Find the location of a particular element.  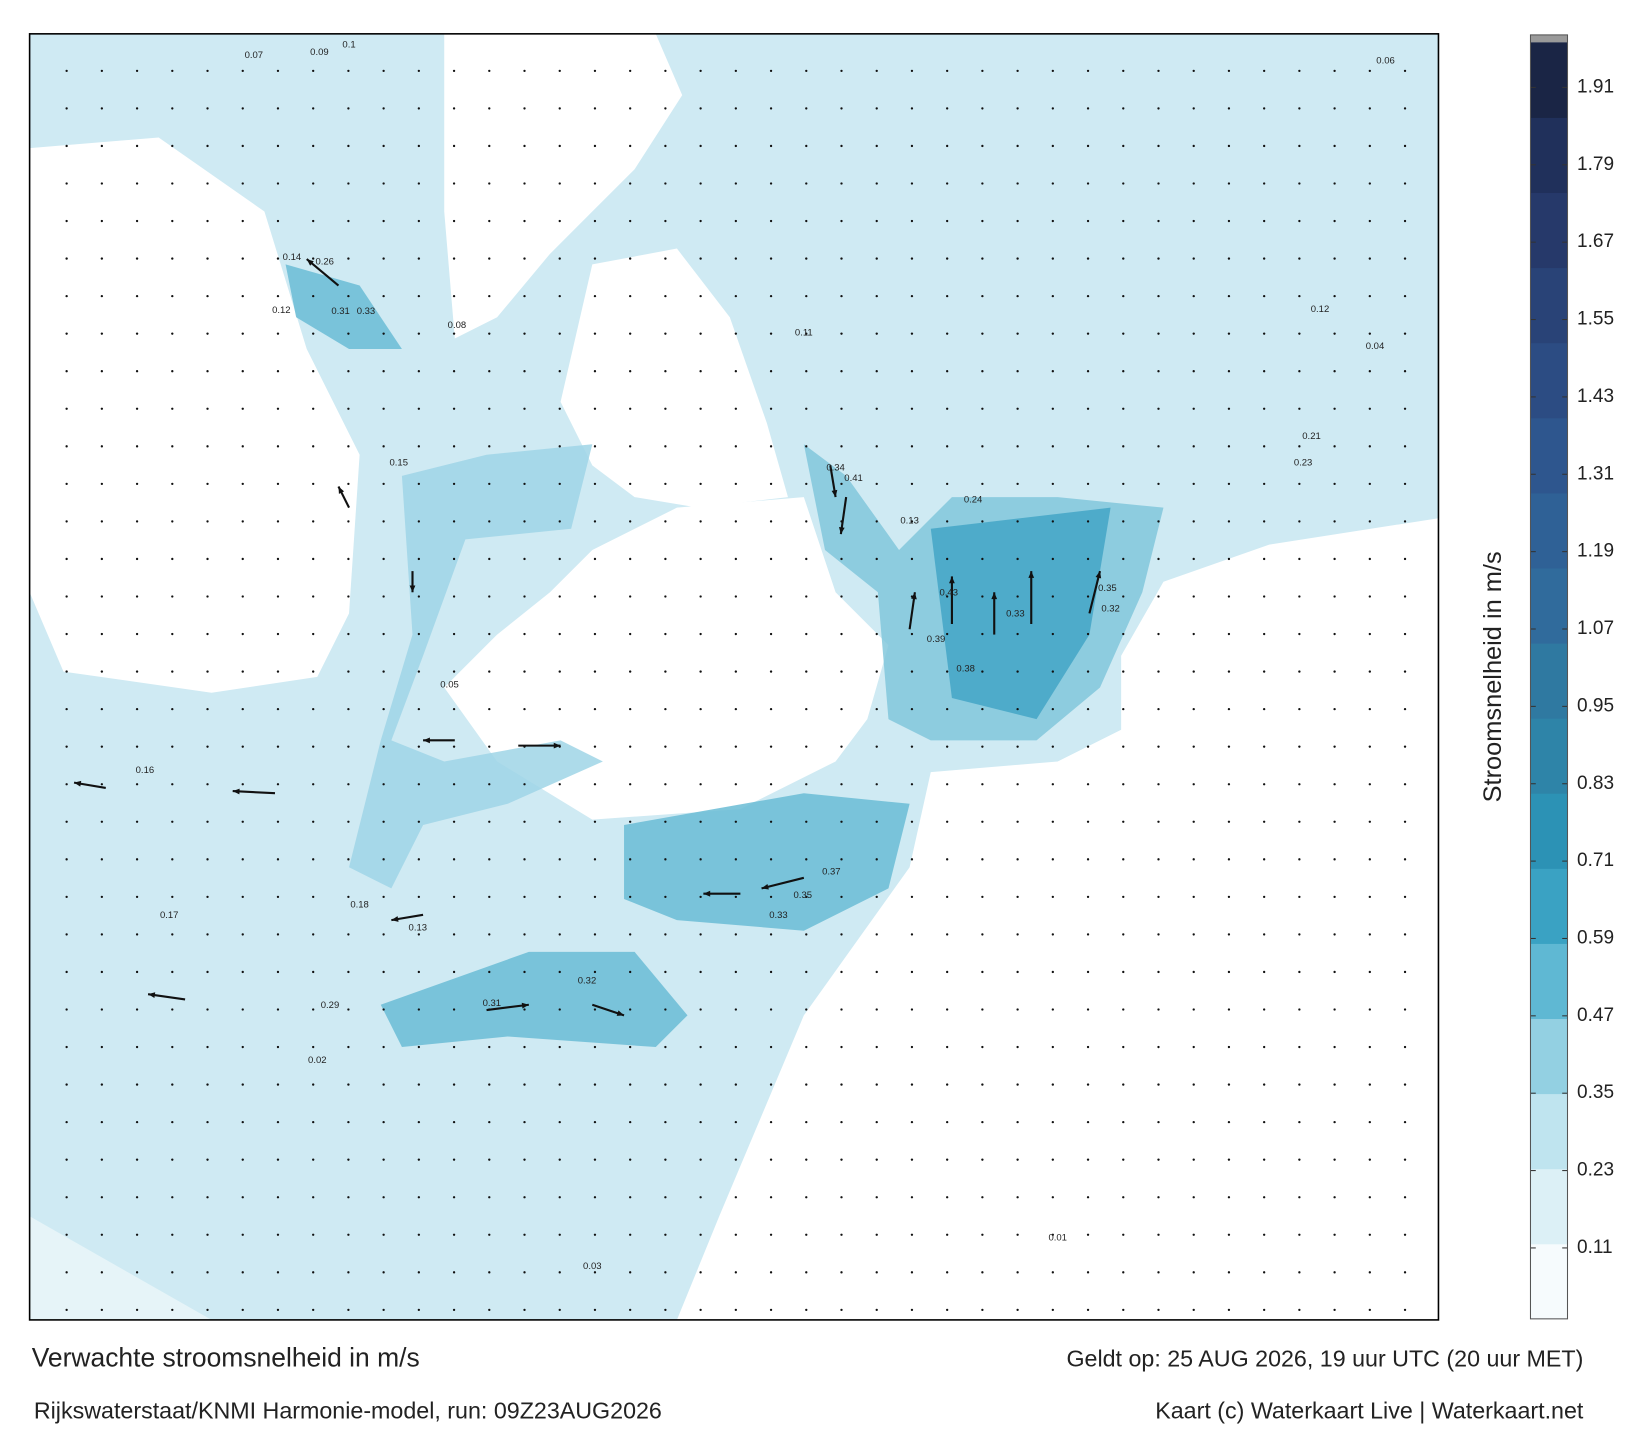

colorbar-tick-label: 1.79 is located at coordinates (1595, 164).